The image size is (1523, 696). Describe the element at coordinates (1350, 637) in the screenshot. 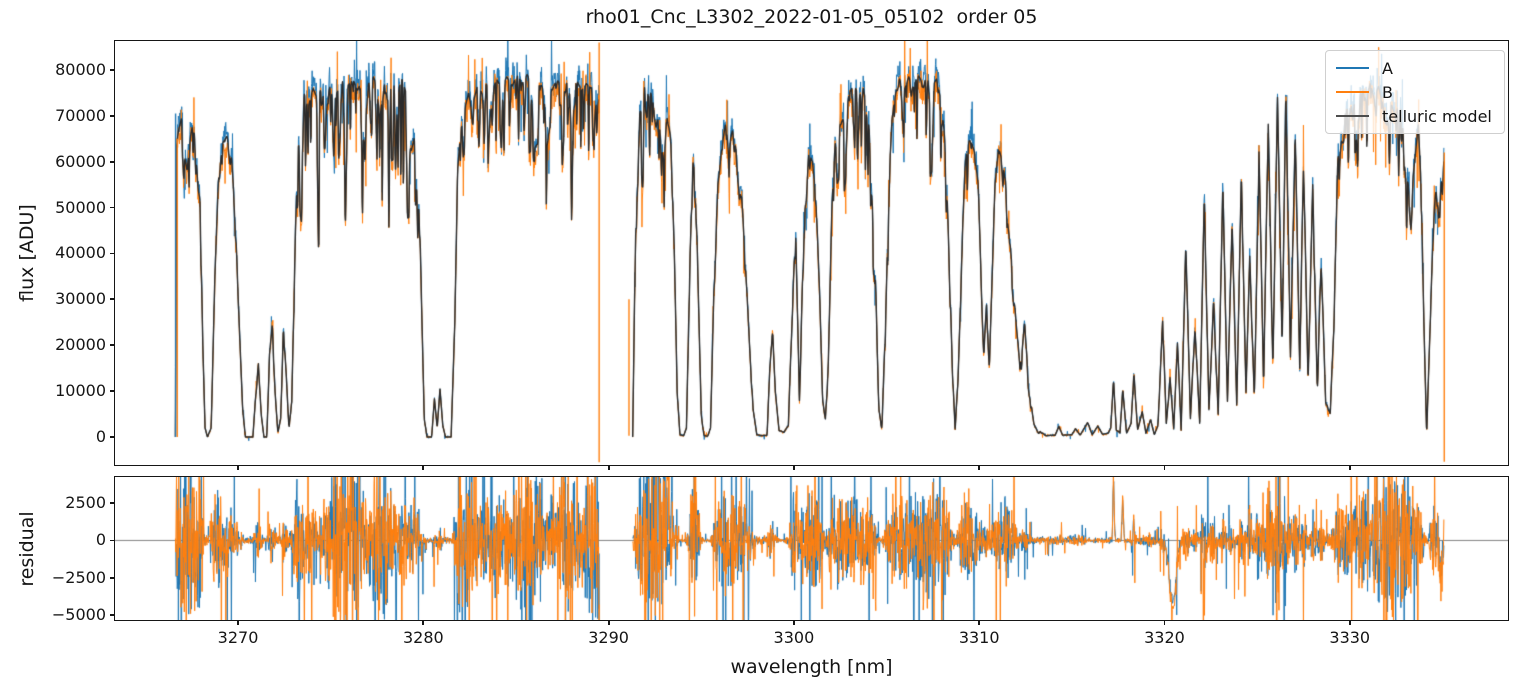

I see `x-tick-label: 3330` at that location.